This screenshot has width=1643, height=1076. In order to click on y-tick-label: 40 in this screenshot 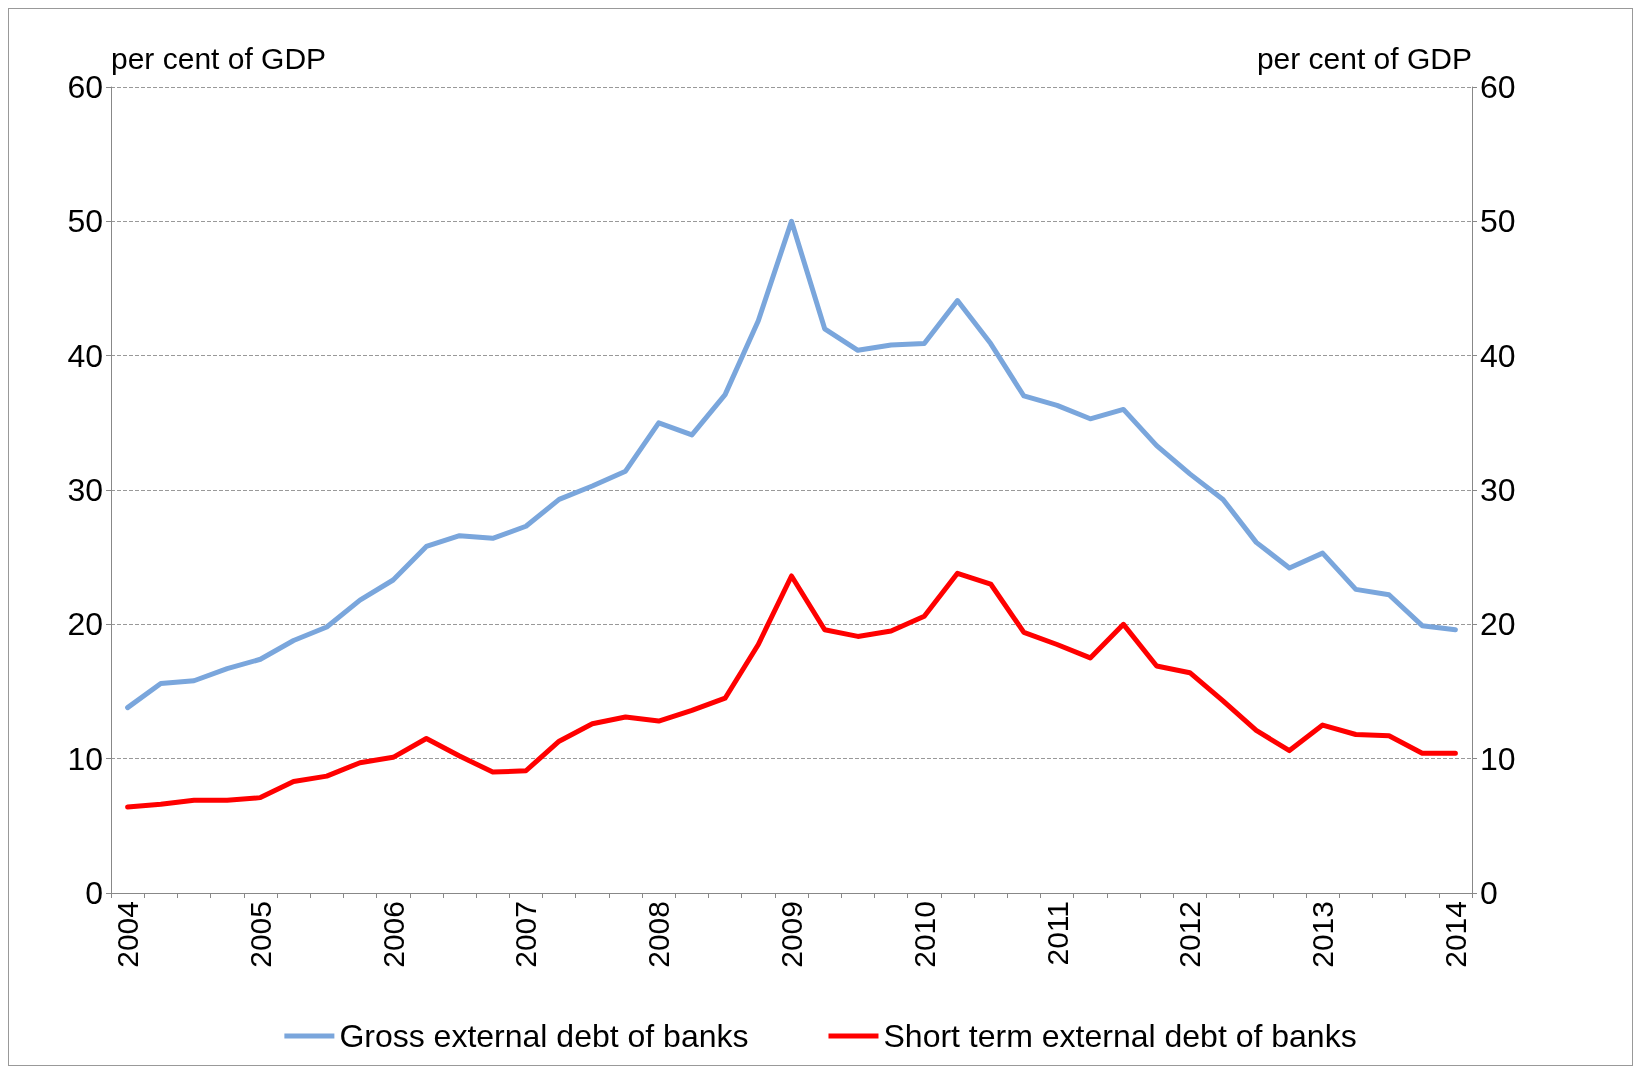, I will do `click(85, 355)`.